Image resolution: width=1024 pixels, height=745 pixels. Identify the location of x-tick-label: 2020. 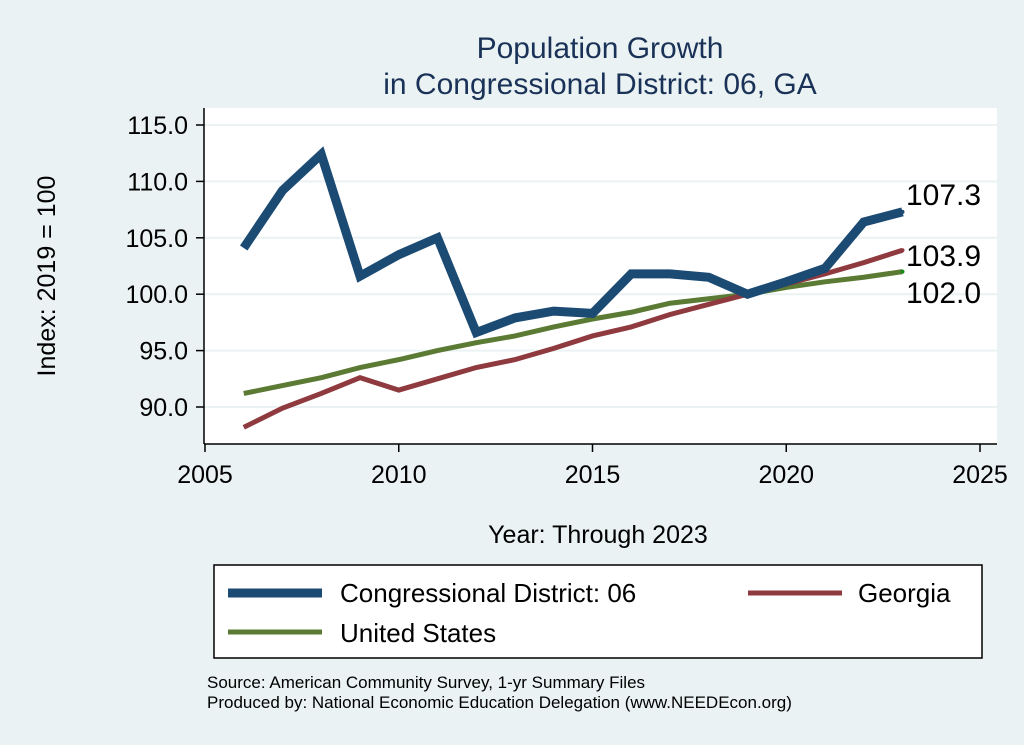
(786, 475).